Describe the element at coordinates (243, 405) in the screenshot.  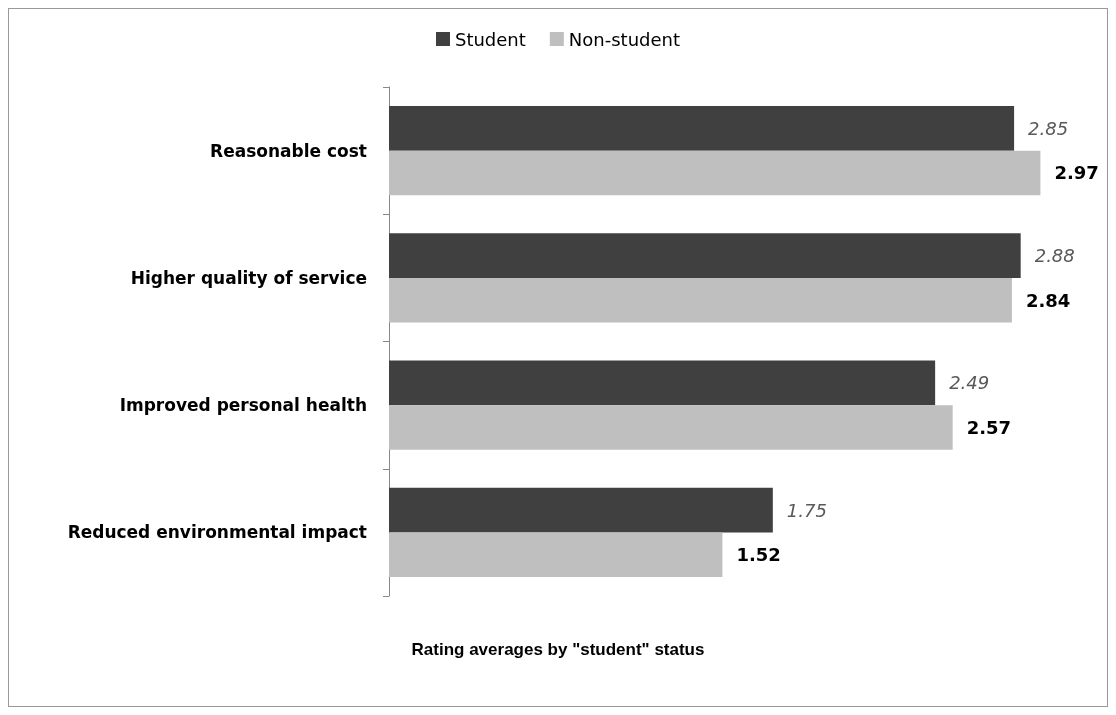
I see `y-tick-label: Improved personal health` at that location.